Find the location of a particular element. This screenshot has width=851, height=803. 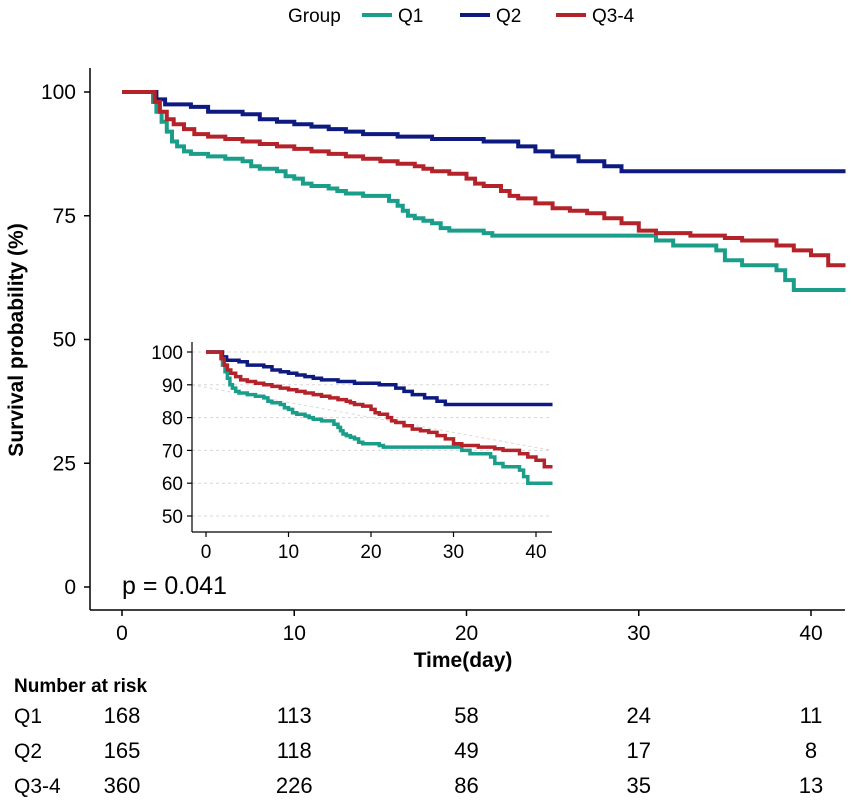

inset-x-tick-label: 40 is located at coordinates (535, 552).